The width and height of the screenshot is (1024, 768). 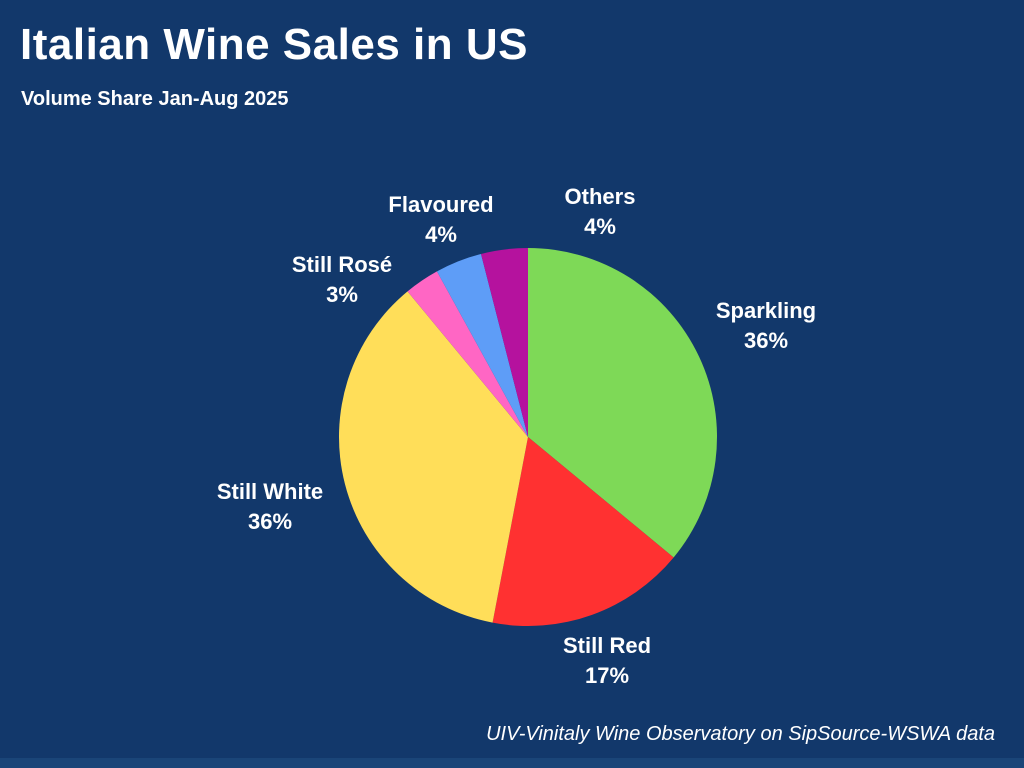 I want to click on slice-label-still-white: Still White 36%, so click(x=270, y=507).